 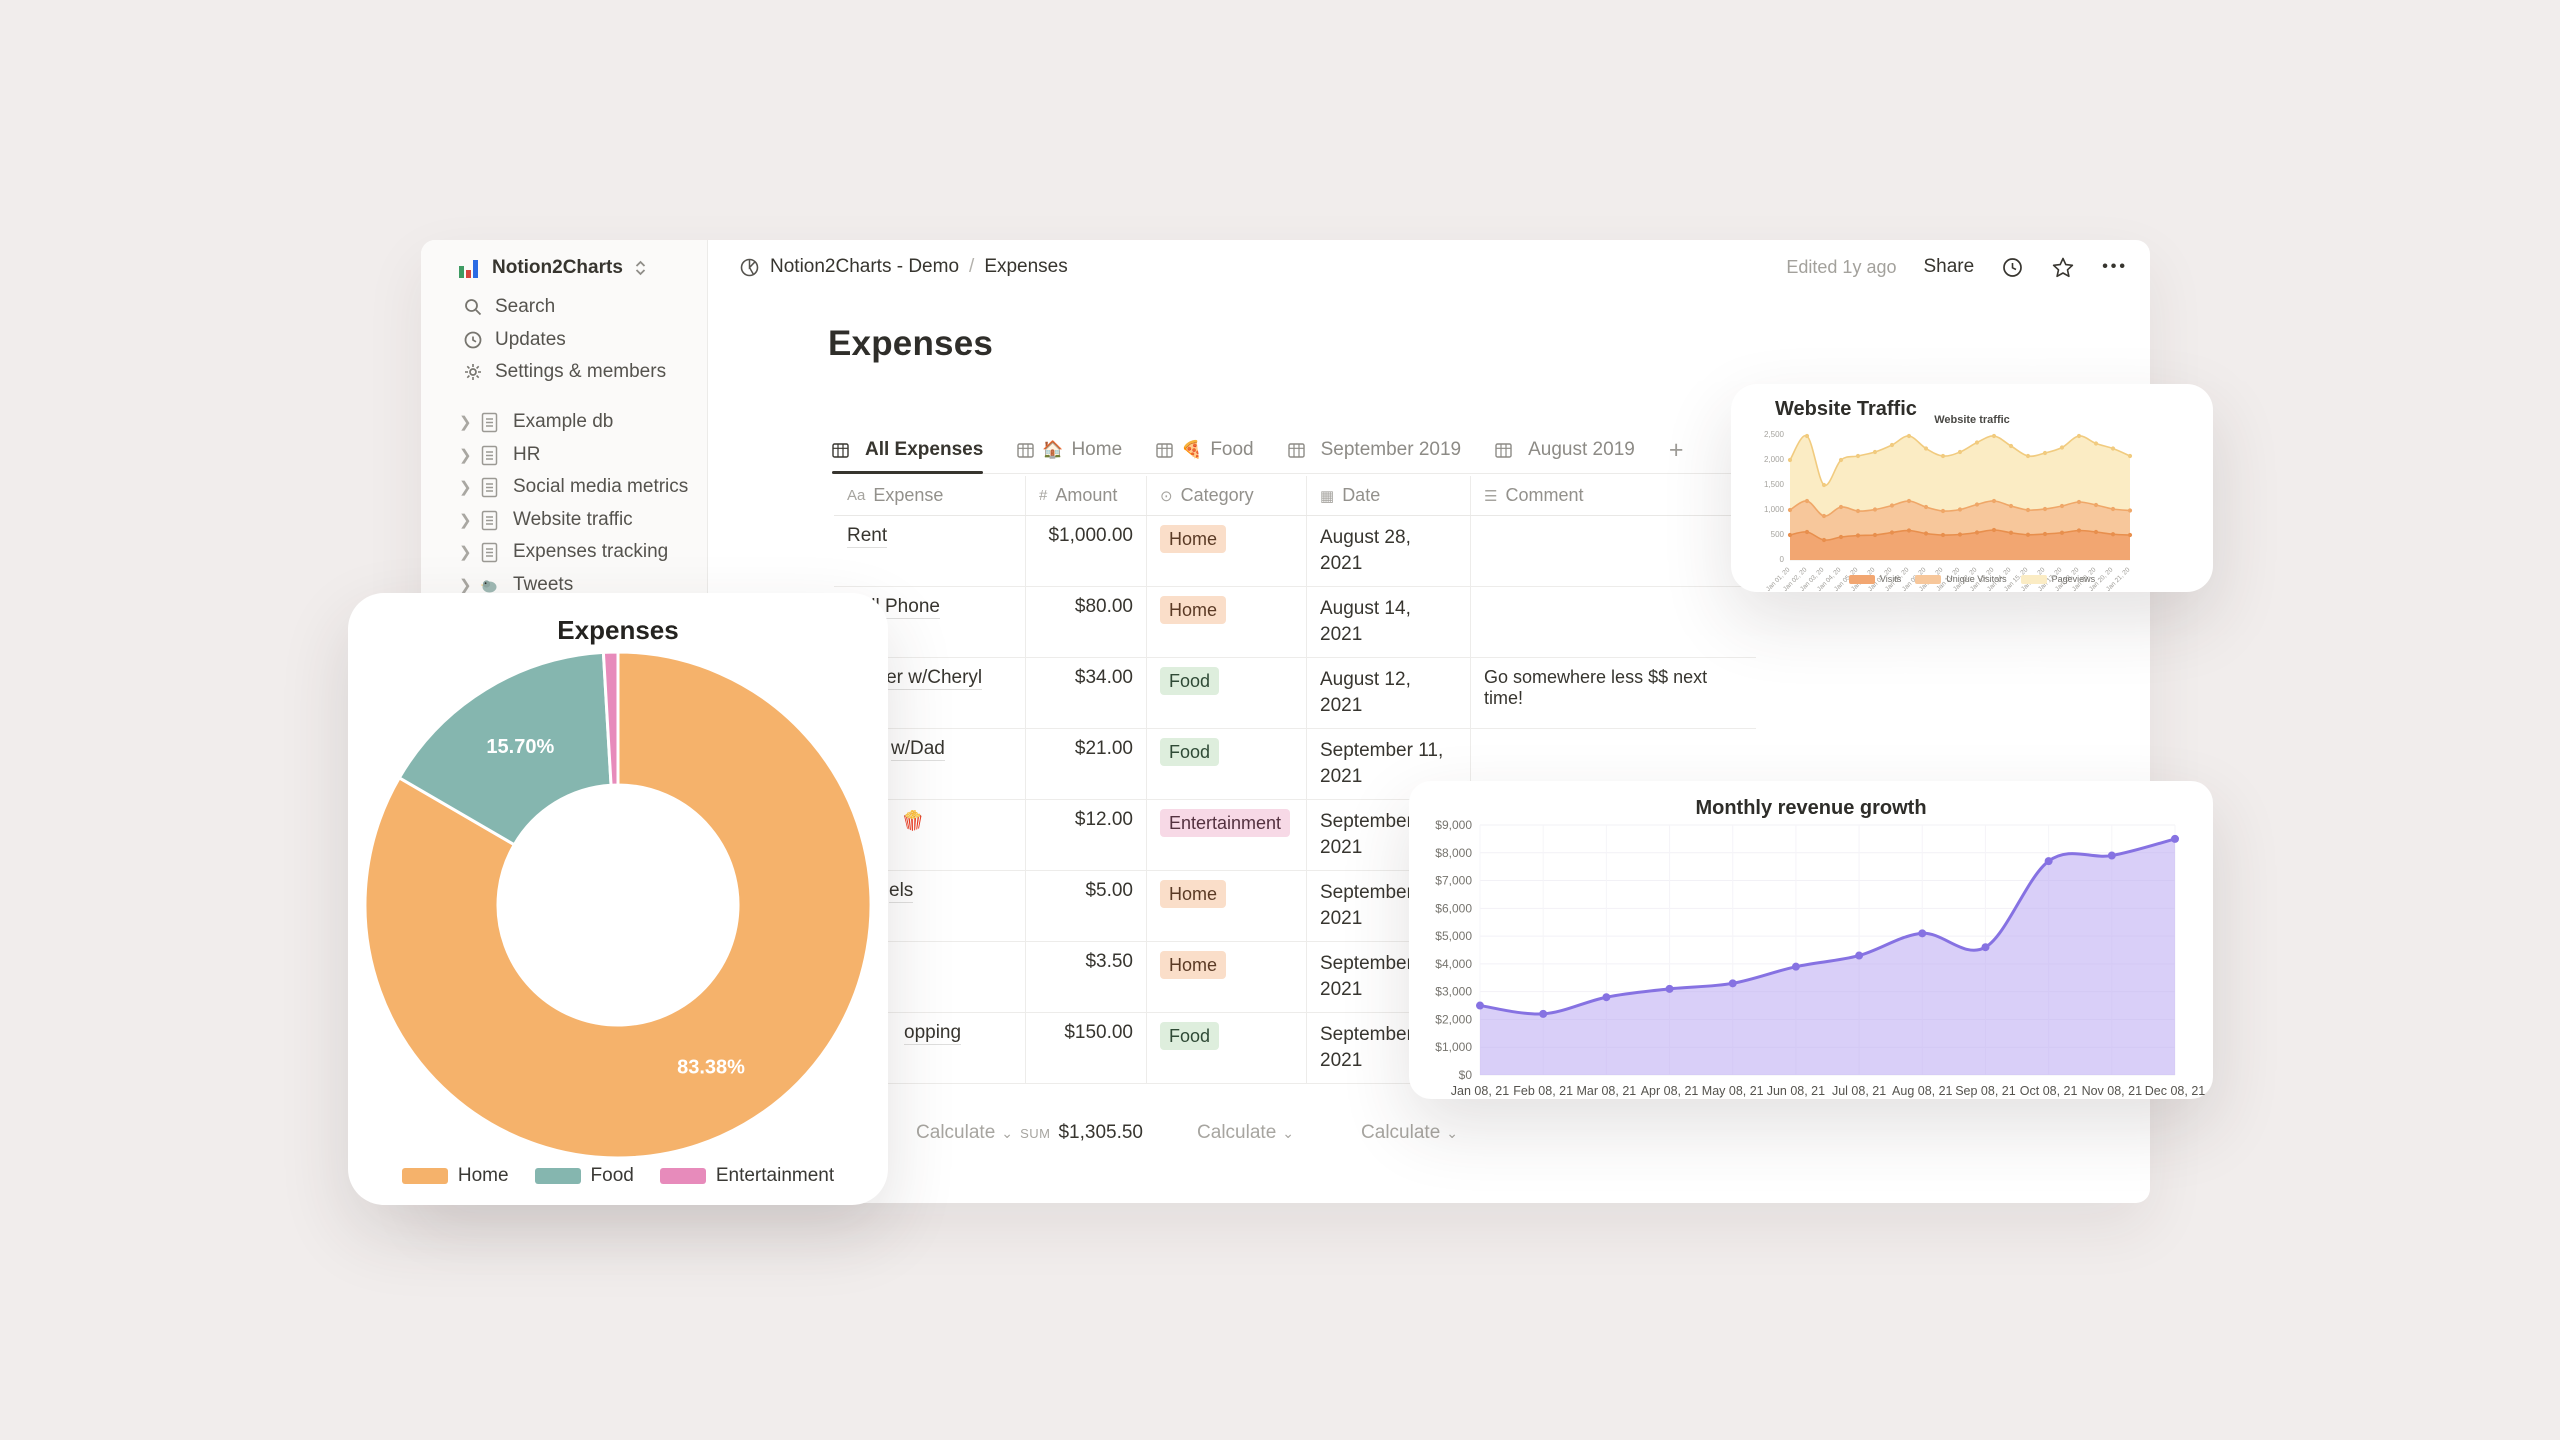 I want to click on table-row: opping $150.00 Food September 28, 2021, so click(x=1295, y=1048).